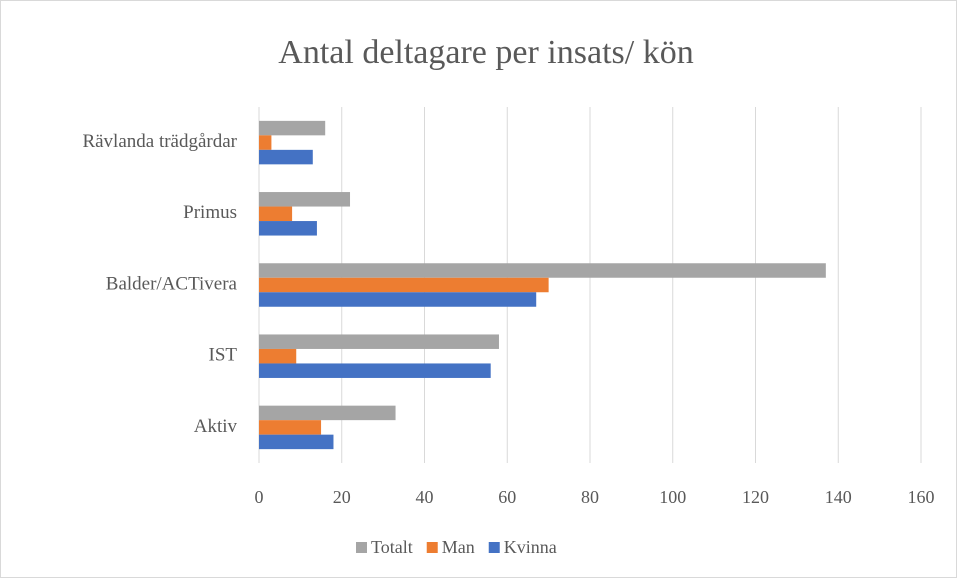 The height and width of the screenshot is (578, 957). What do you see at coordinates (458, 547) in the screenshot?
I see `legend-label: Man` at bounding box center [458, 547].